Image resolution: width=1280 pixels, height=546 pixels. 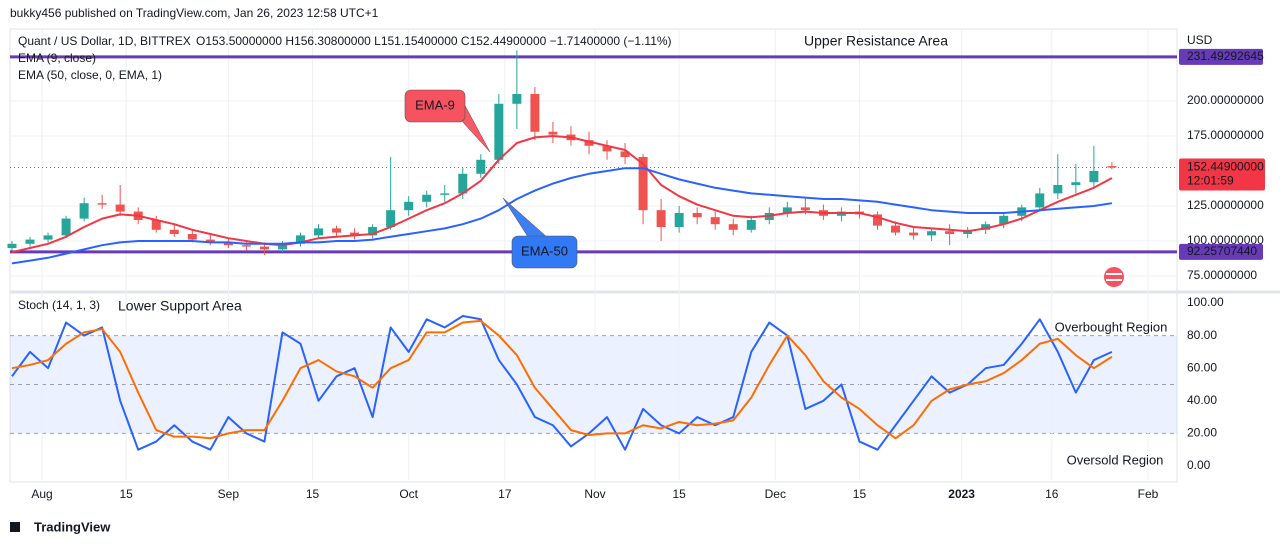 What do you see at coordinates (15, 527) in the screenshot?
I see `brand-logo` at bounding box center [15, 527].